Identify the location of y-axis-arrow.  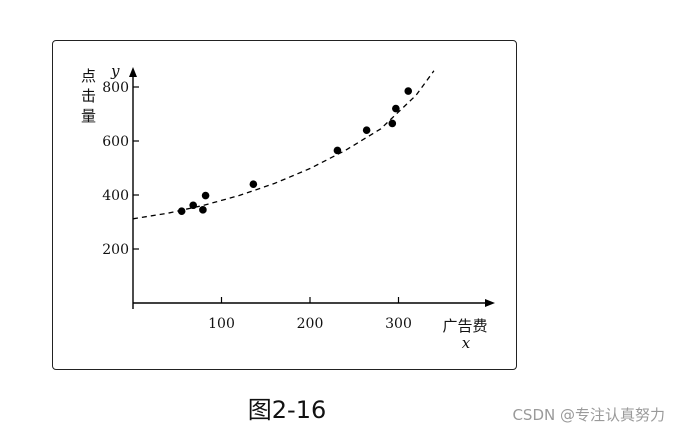
(133, 72).